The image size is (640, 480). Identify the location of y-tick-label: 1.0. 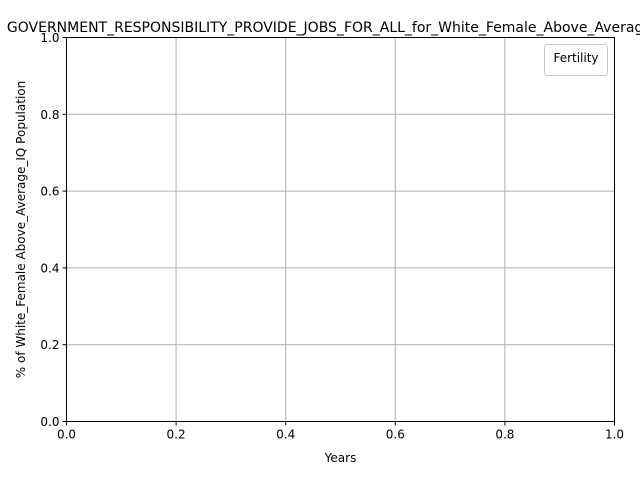
(49, 38).